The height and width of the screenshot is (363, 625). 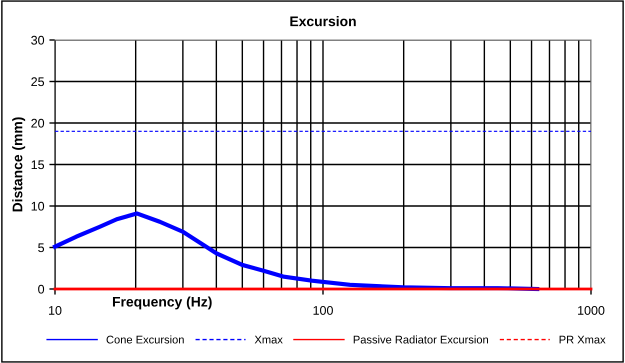 What do you see at coordinates (37, 81) in the screenshot?
I see `y-tick-label: 25` at bounding box center [37, 81].